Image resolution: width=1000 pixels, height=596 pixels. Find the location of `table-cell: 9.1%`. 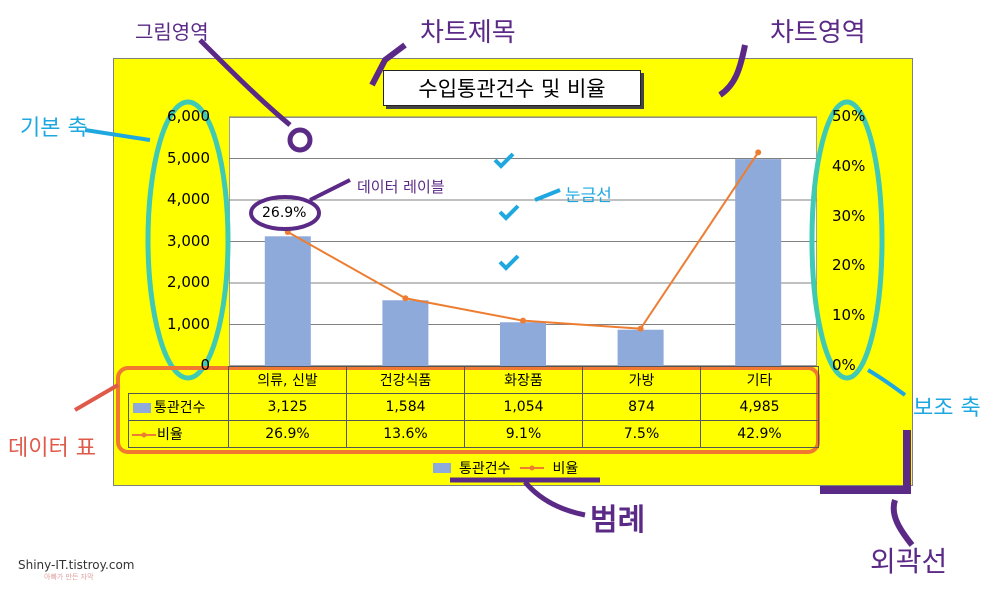

table-cell: 9.1% is located at coordinates (523, 434).